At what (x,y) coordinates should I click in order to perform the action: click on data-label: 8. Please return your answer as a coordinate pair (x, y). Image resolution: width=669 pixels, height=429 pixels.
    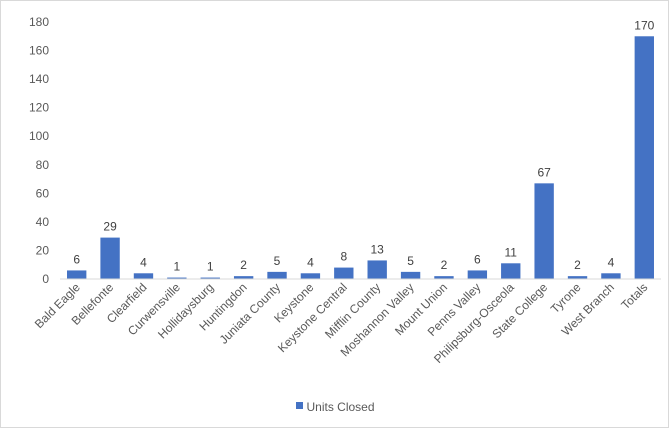
    Looking at the image, I should click on (343, 257).